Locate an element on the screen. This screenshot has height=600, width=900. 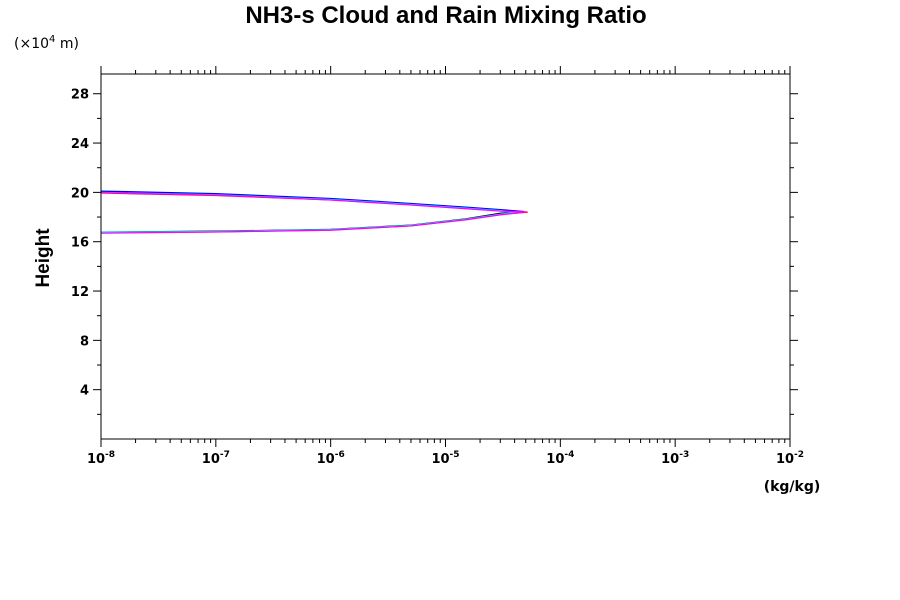
y-tick-label: 20 is located at coordinates (80, 193).